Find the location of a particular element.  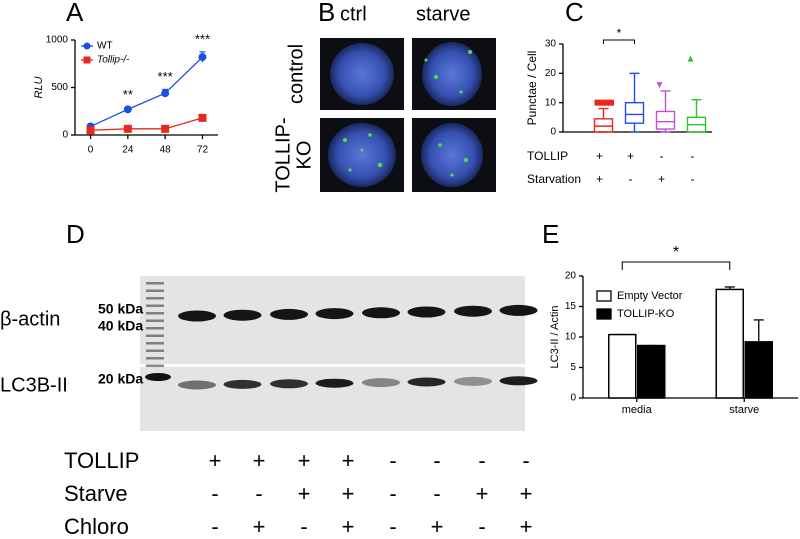

blot-bands is located at coordinates (341, 336).